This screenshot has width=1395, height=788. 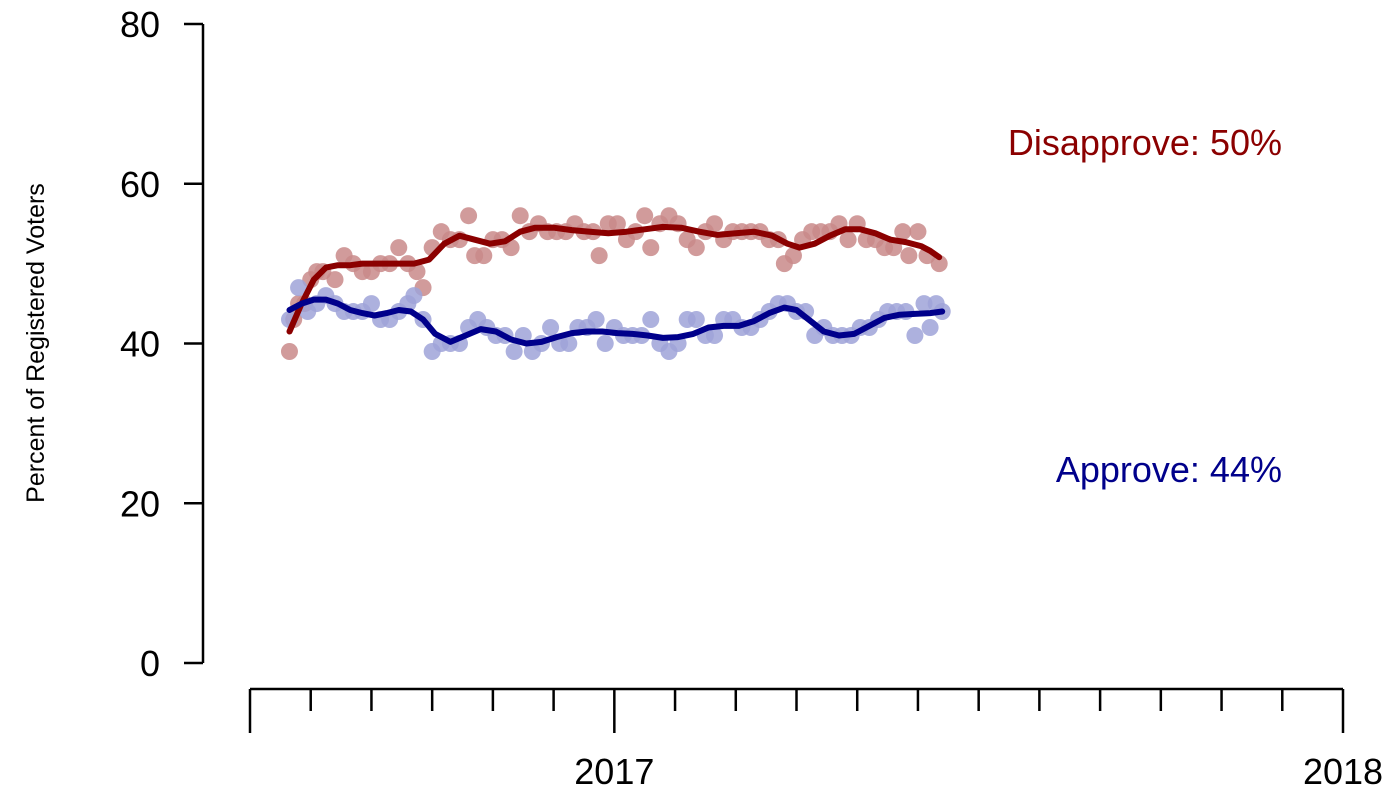 I want to click on approve-annotation: Approve: 44%, so click(x=1169, y=469).